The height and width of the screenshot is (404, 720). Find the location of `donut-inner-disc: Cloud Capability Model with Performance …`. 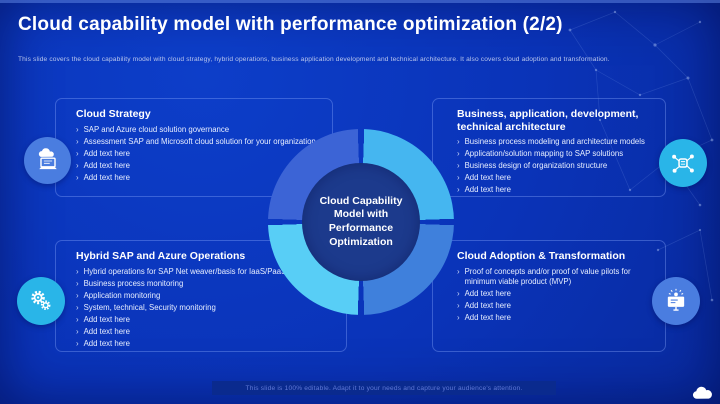

donut-inner-disc: Cloud Capability Model with Performance … is located at coordinates (361, 222).